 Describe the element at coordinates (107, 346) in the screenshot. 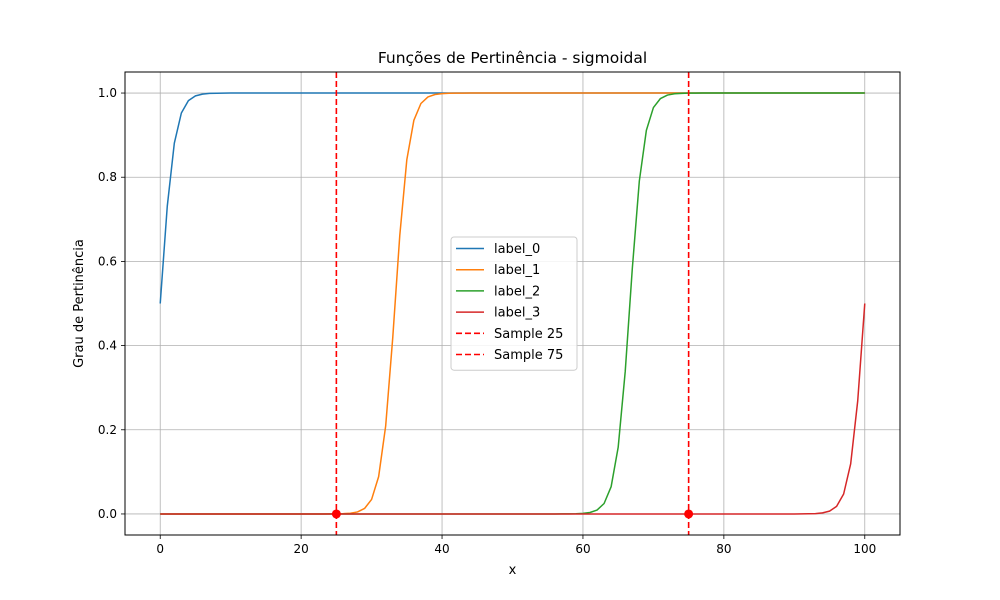

I see `y-tick-label: 0.4` at that location.